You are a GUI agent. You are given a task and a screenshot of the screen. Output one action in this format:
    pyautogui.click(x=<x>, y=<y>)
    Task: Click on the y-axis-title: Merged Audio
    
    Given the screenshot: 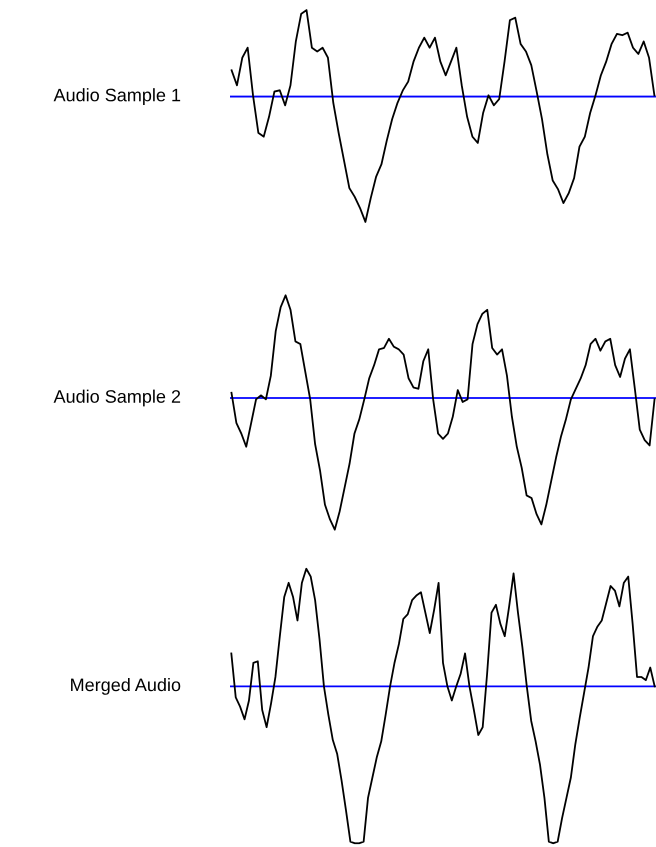 What is the action you would take?
    pyautogui.click(x=125, y=686)
    